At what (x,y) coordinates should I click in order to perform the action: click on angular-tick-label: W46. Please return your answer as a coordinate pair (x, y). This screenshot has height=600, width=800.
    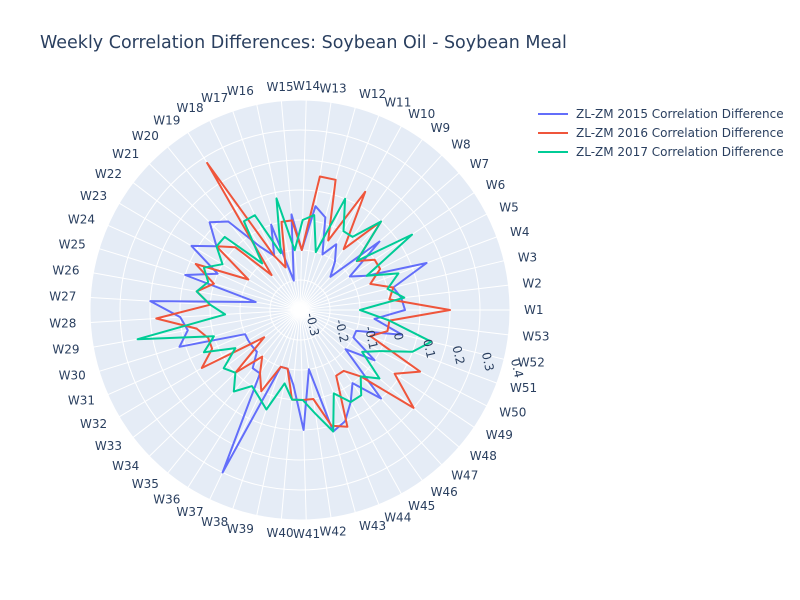
    Looking at the image, I should click on (444, 492).